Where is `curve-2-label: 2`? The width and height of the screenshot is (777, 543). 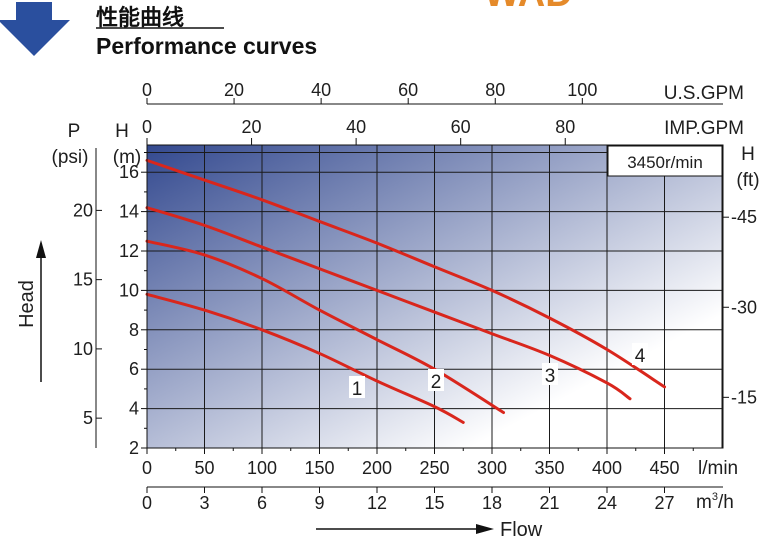 curve-2-label: 2 is located at coordinates (436, 382).